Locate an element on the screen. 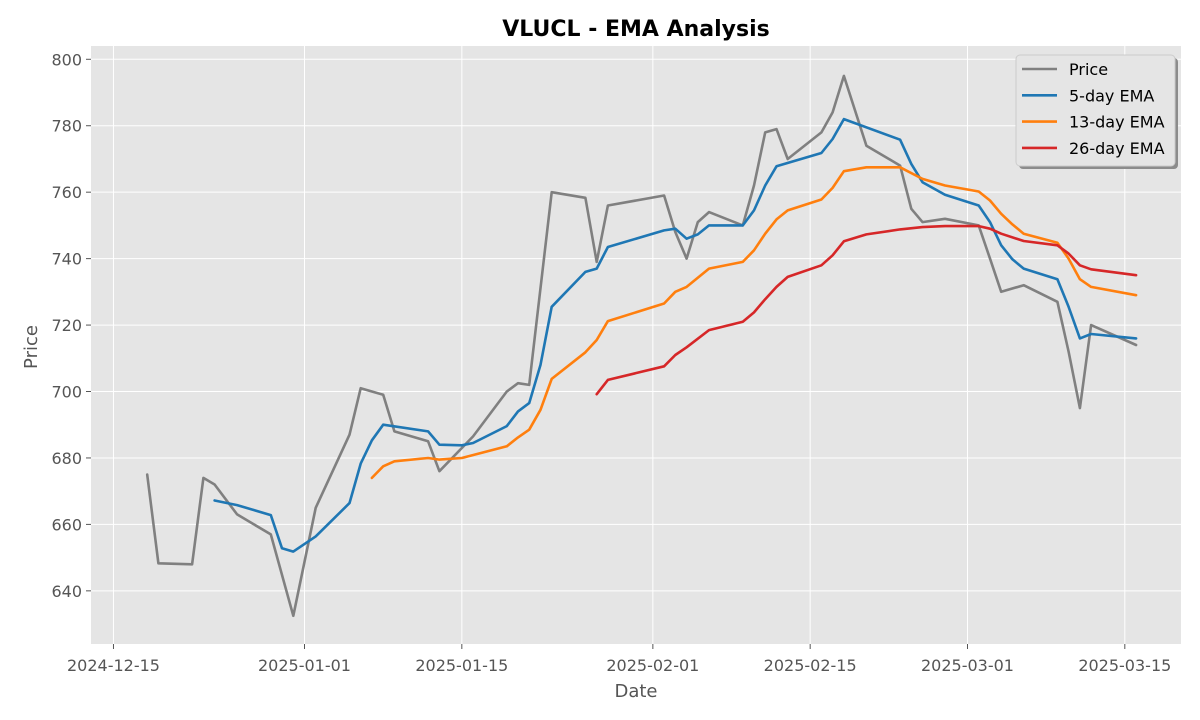  x-tick-label: 2025-01-01 is located at coordinates (304, 665).